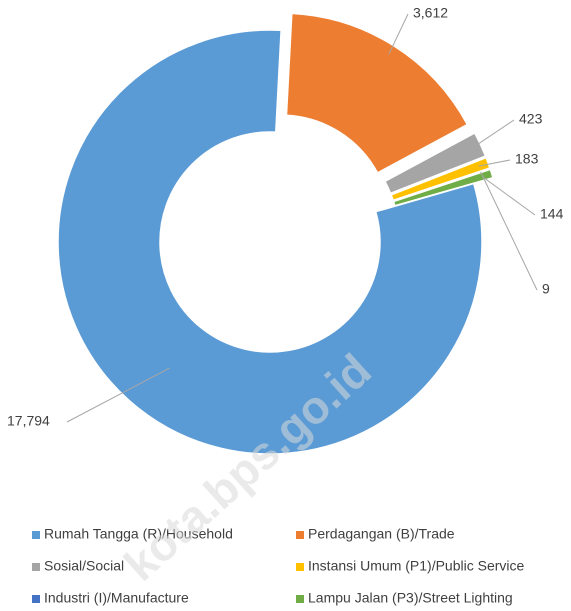  Describe the element at coordinates (531, 119) in the screenshot. I see `data-label: 423` at that location.